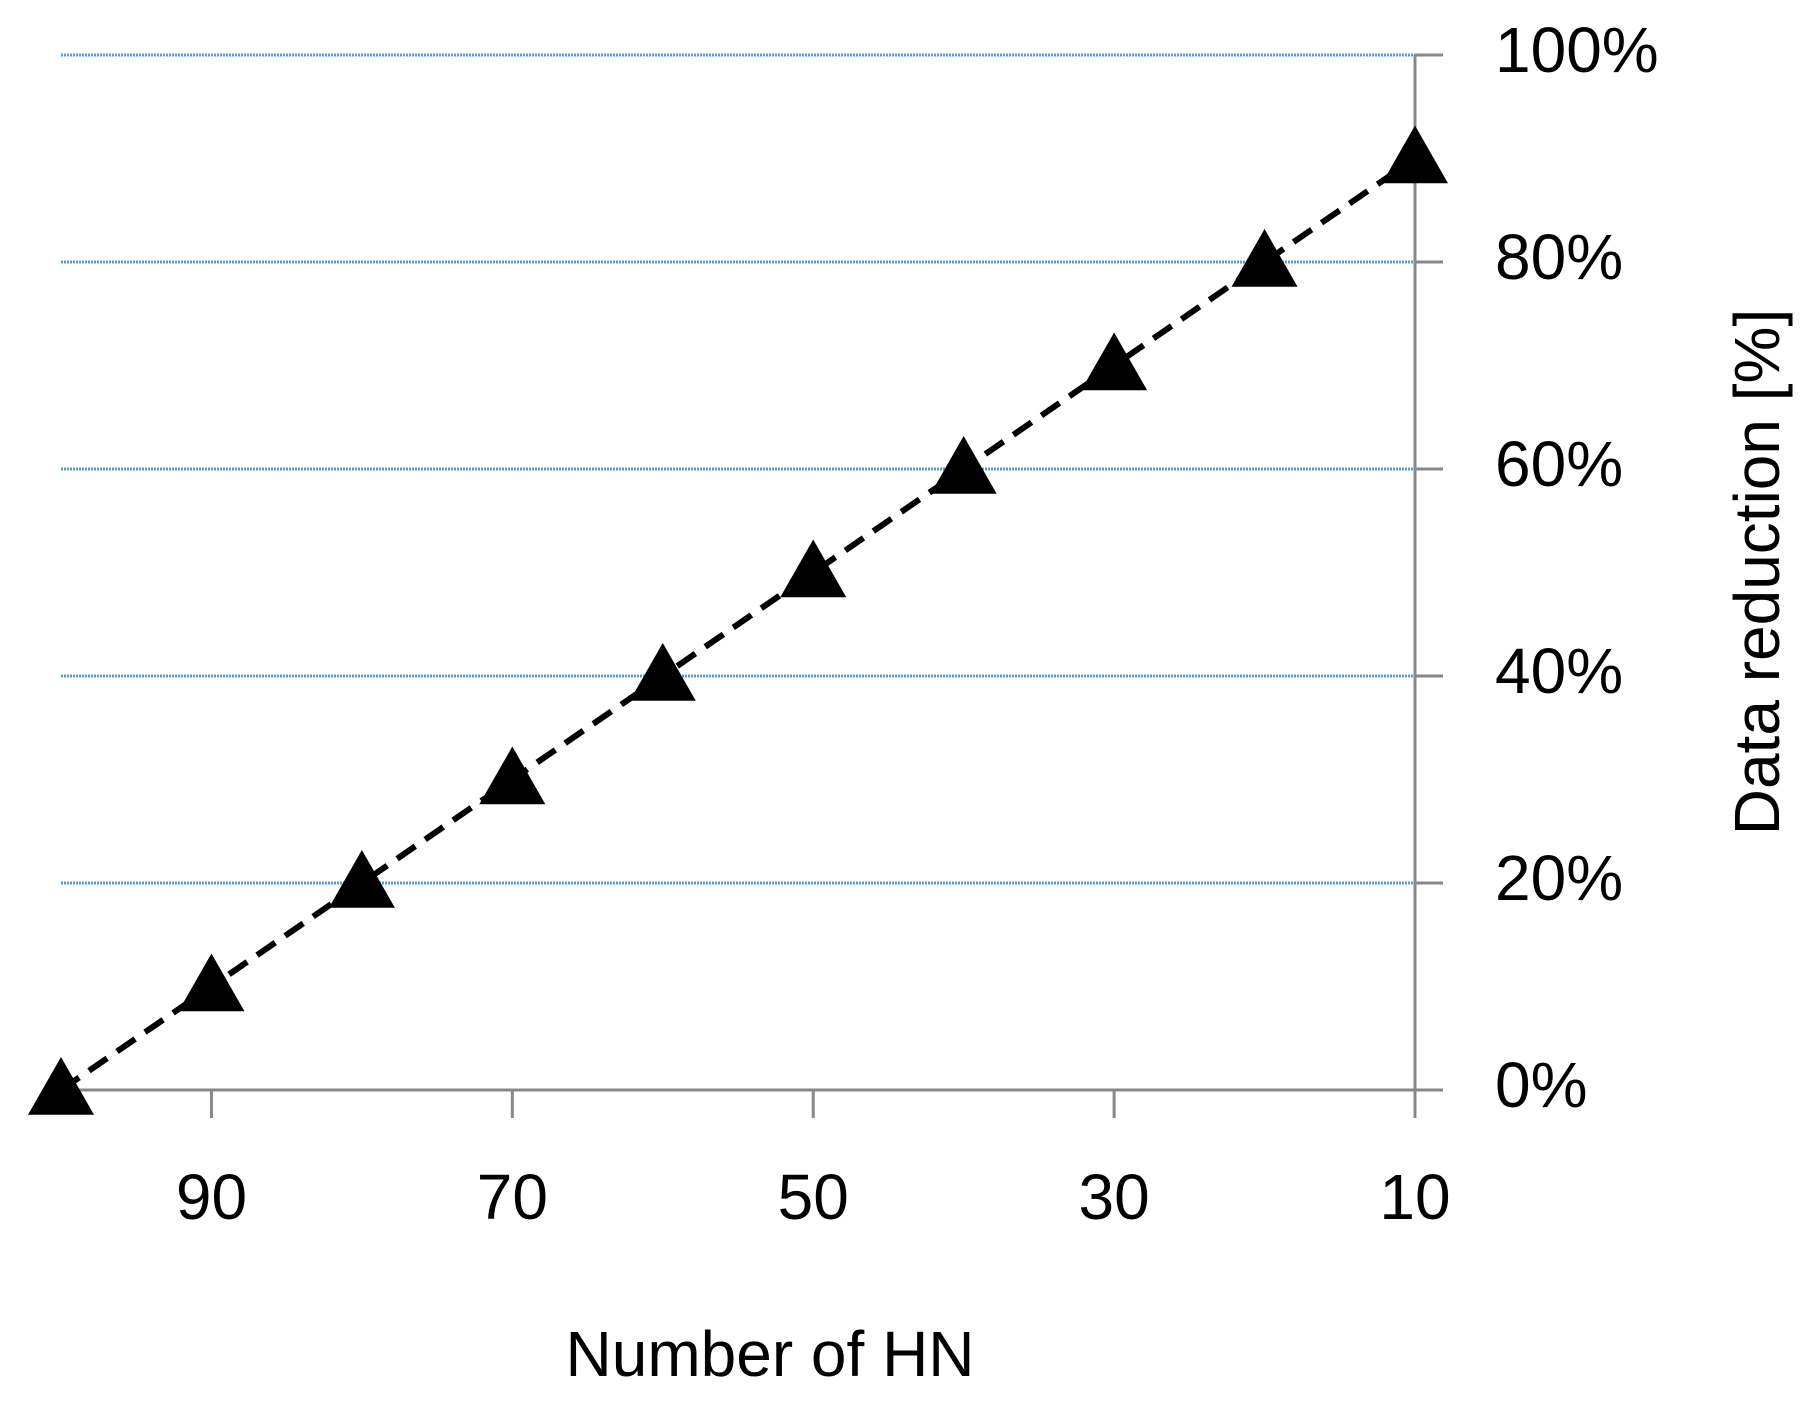 This screenshot has height=1404, width=1820. What do you see at coordinates (813, 1197) in the screenshot?
I see `x-tick-label: 50` at bounding box center [813, 1197].